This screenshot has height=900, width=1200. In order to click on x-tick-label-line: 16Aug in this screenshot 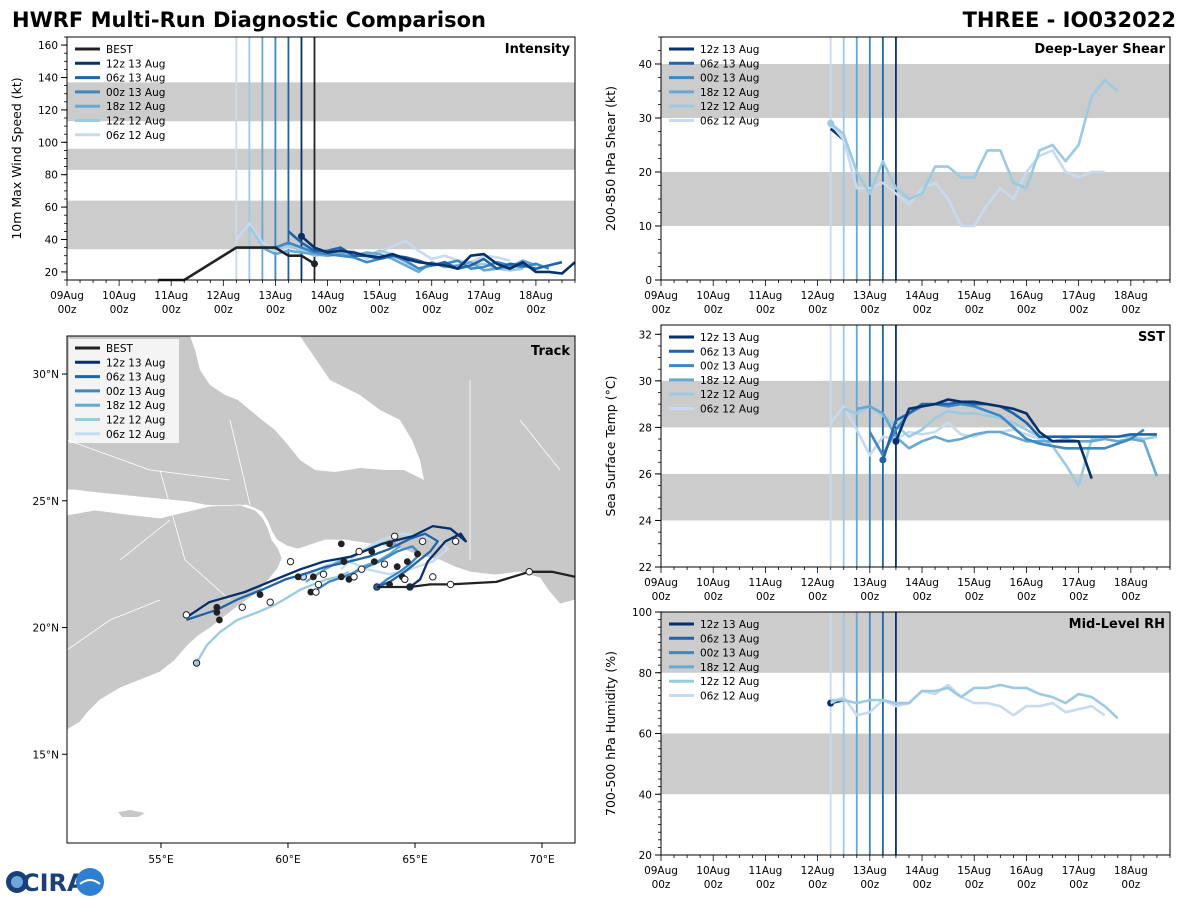, I will do `click(1026, 583)`.